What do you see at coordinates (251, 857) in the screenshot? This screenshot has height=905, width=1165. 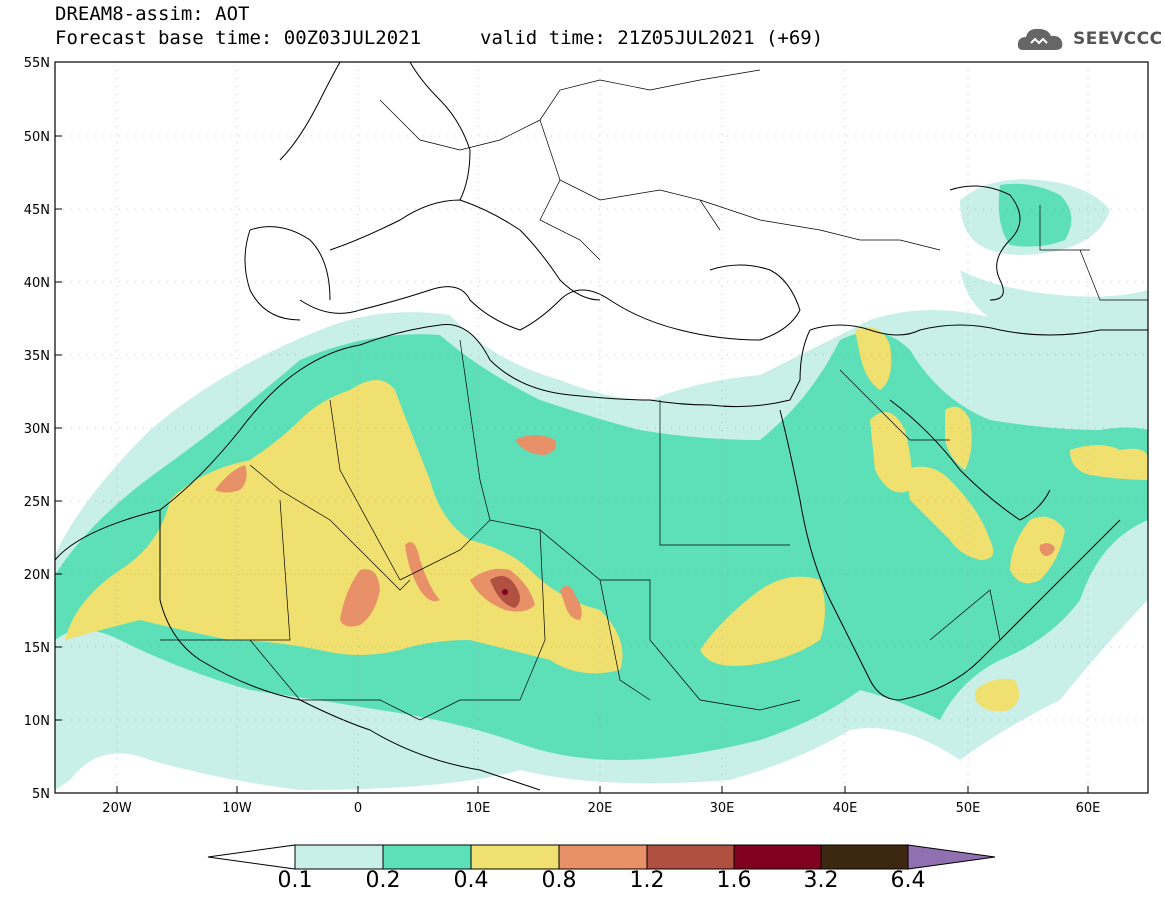 I see `colorbar-under-arrow` at bounding box center [251, 857].